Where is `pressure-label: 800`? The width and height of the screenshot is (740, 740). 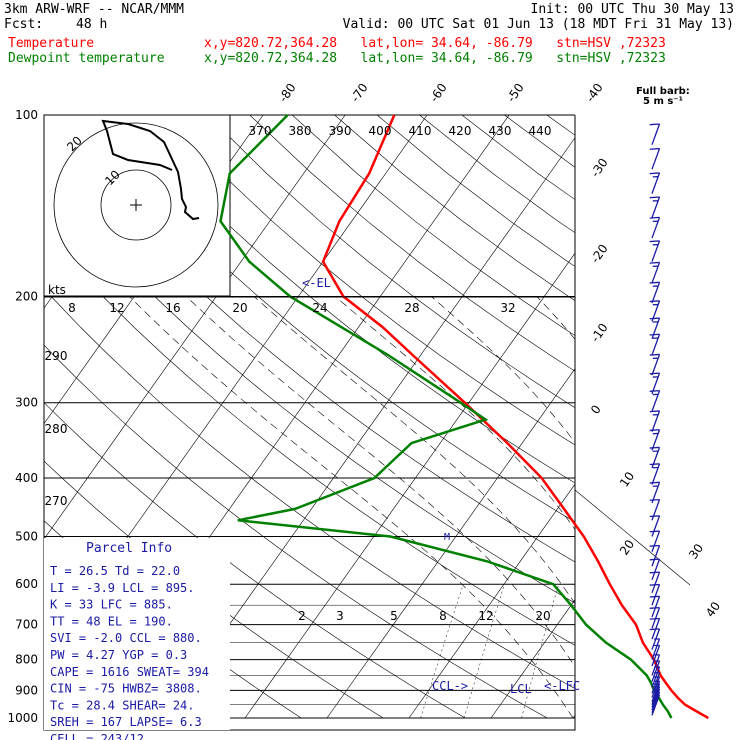
pressure-label: 800 is located at coordinates (26, 660).